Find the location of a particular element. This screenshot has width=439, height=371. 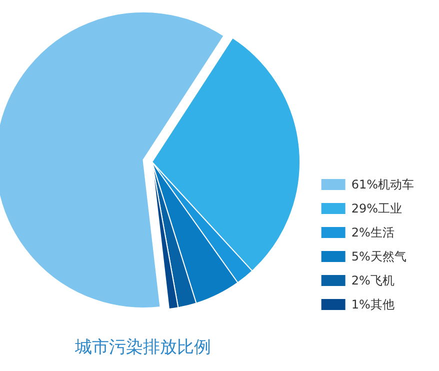

legend-label: 1%其他 is located at coordinates (372, 305).